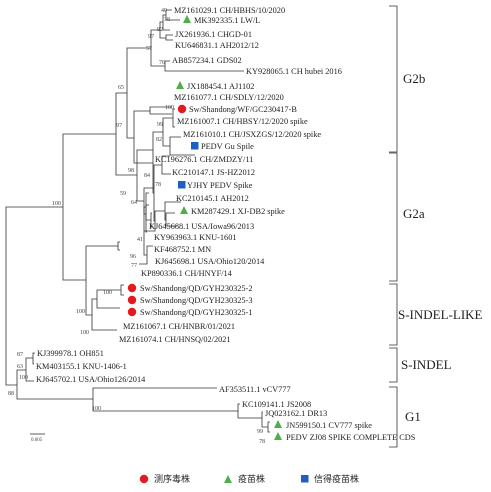 The height and width of the screenshot is (492, 491). Describe the element at coordinates (276, 404) in the screenshot. I see `leaf-label: KC109141.1 JS2008` at that location.